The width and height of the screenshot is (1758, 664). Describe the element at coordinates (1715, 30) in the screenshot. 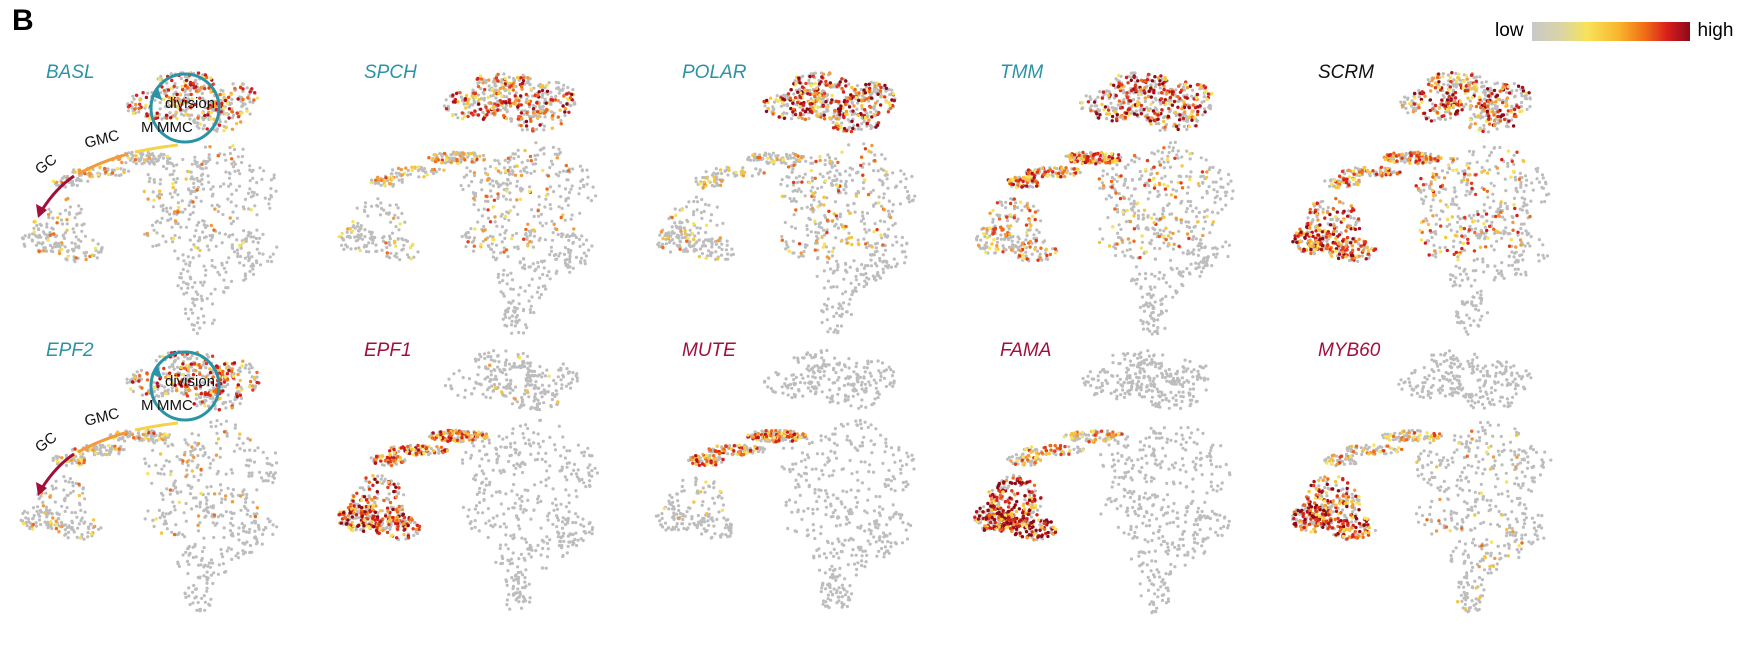

I see `legend-high-label: high` at that location.